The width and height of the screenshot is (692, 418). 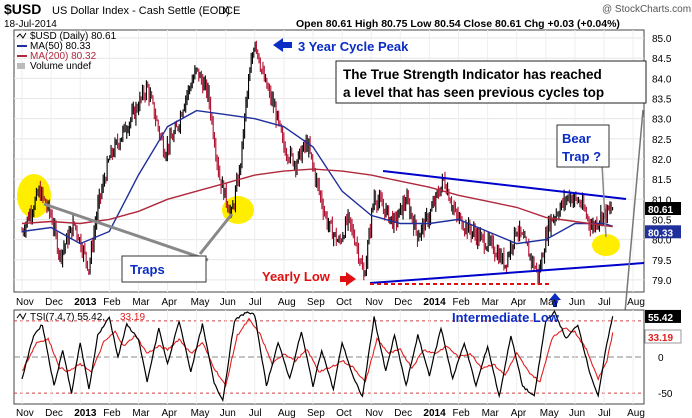 What do you see at coordinates (662, 241) in the screenshot?
I see `price-tick-label: 80.0` at bounding box center [662, 241].